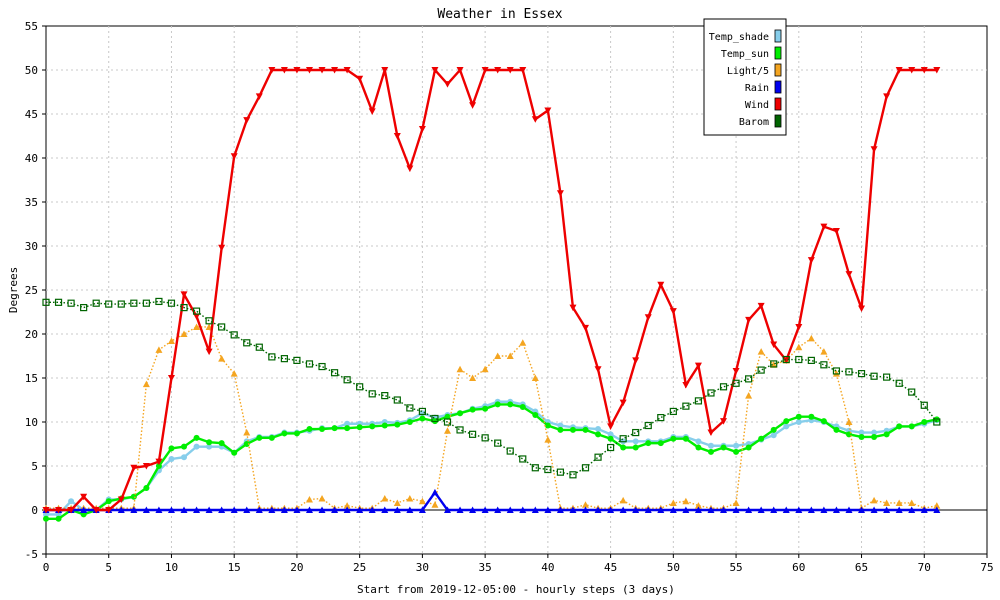 This screenshot has width=1000, height=600. Describe the element at coordinates (735, 567) in the screenshot. I see `x-tick-label-11: 55` at that location.